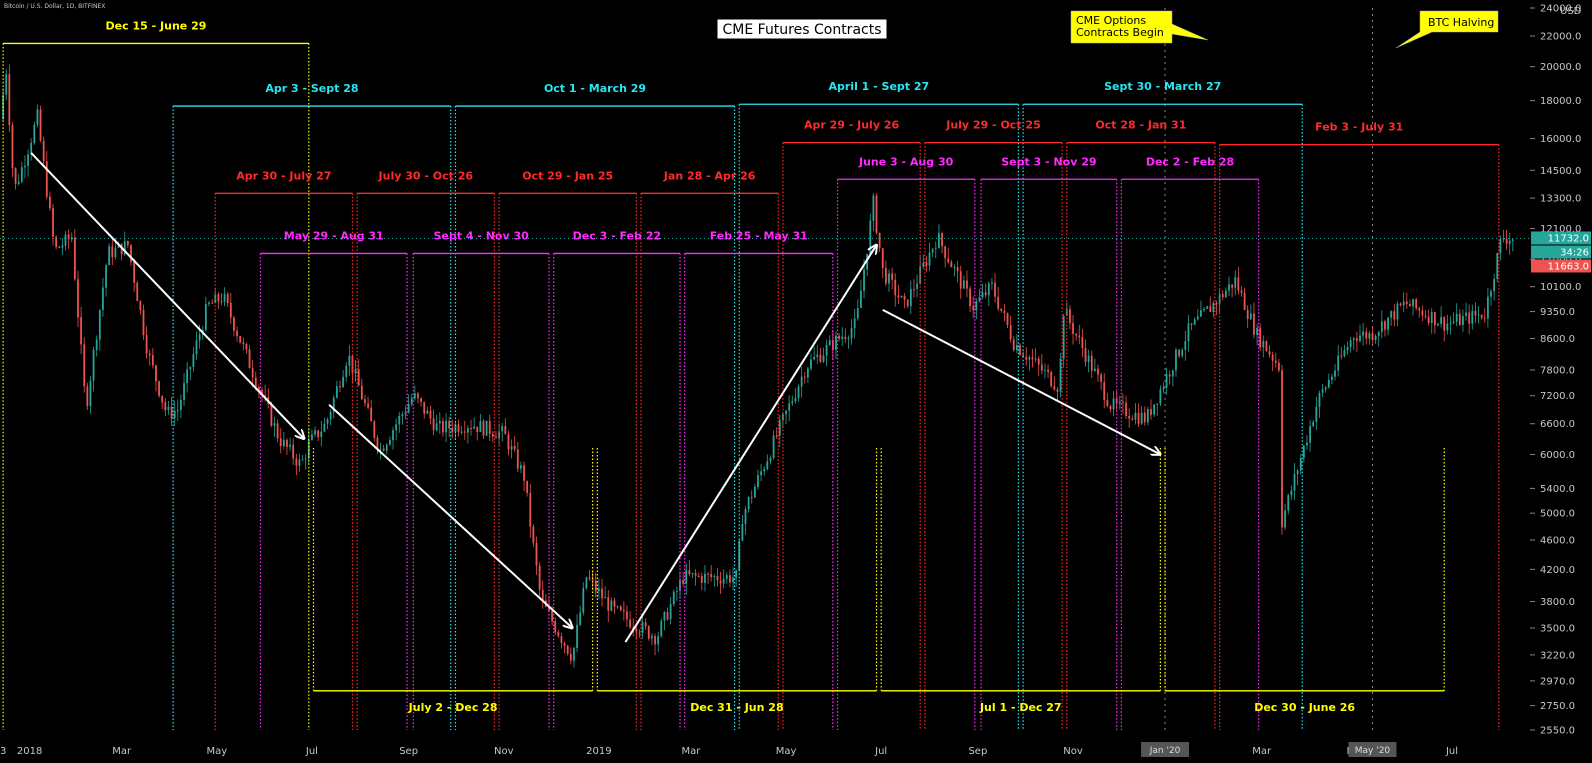  Describe the element at coordinates (617, 235) in the screenshot. I see `period-label: Dec 3 - Feb 22` at that location.